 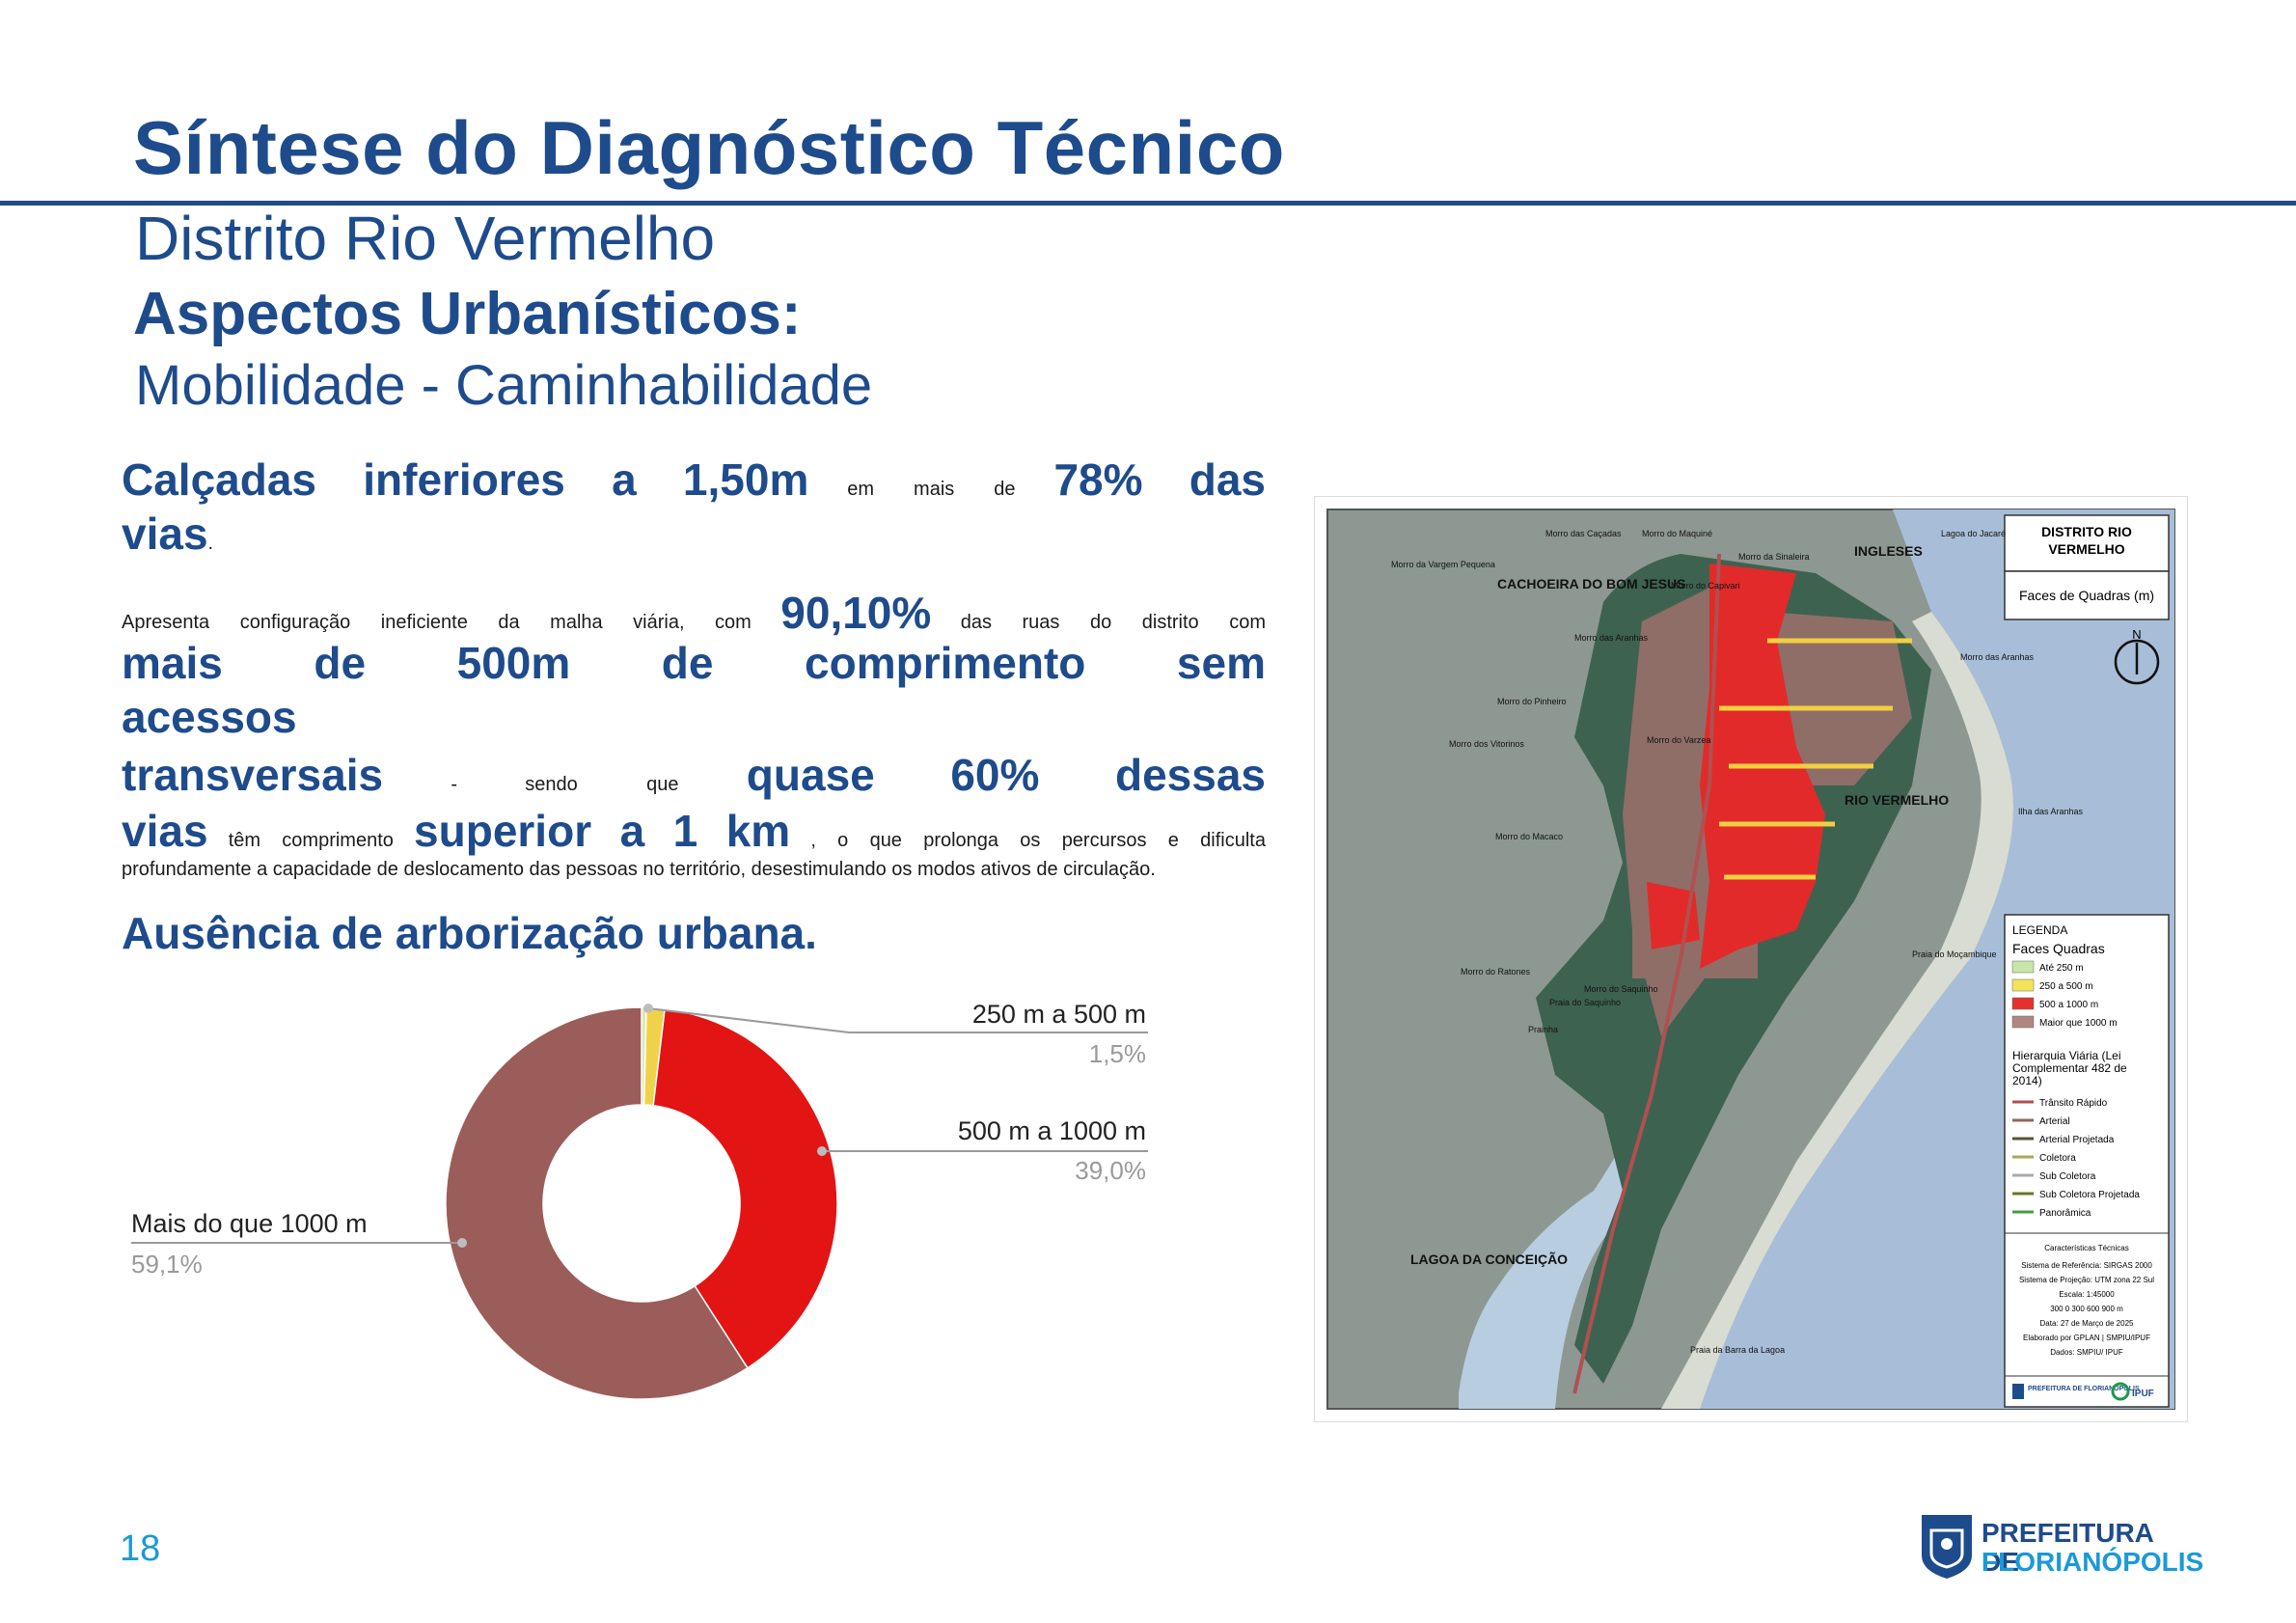 What do you see at coordinates (2067, 1177) in the screenshot?
I see `legend-road-label: Sub Coletora` at bounding box center [2067, 1177].